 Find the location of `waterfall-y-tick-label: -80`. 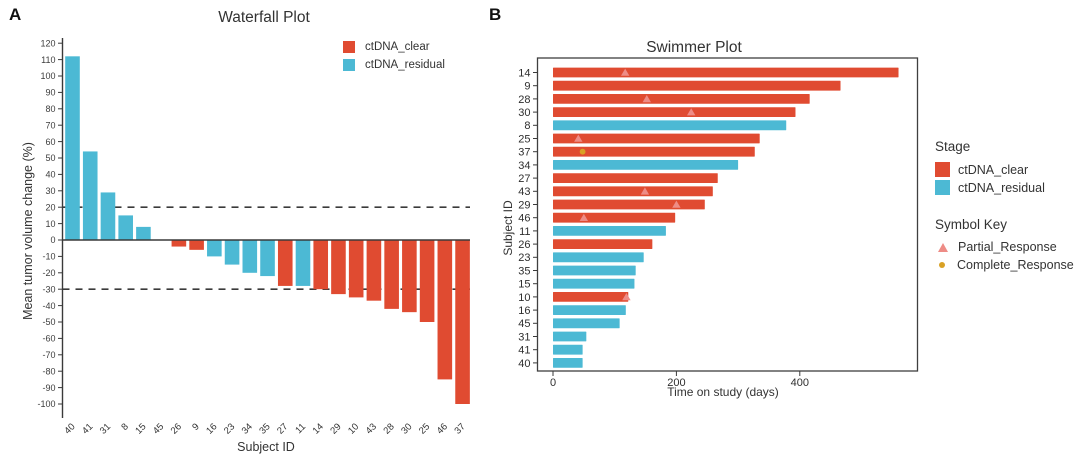

waterfall-y-tick-label: -80 is located at coordinates (48, 371).